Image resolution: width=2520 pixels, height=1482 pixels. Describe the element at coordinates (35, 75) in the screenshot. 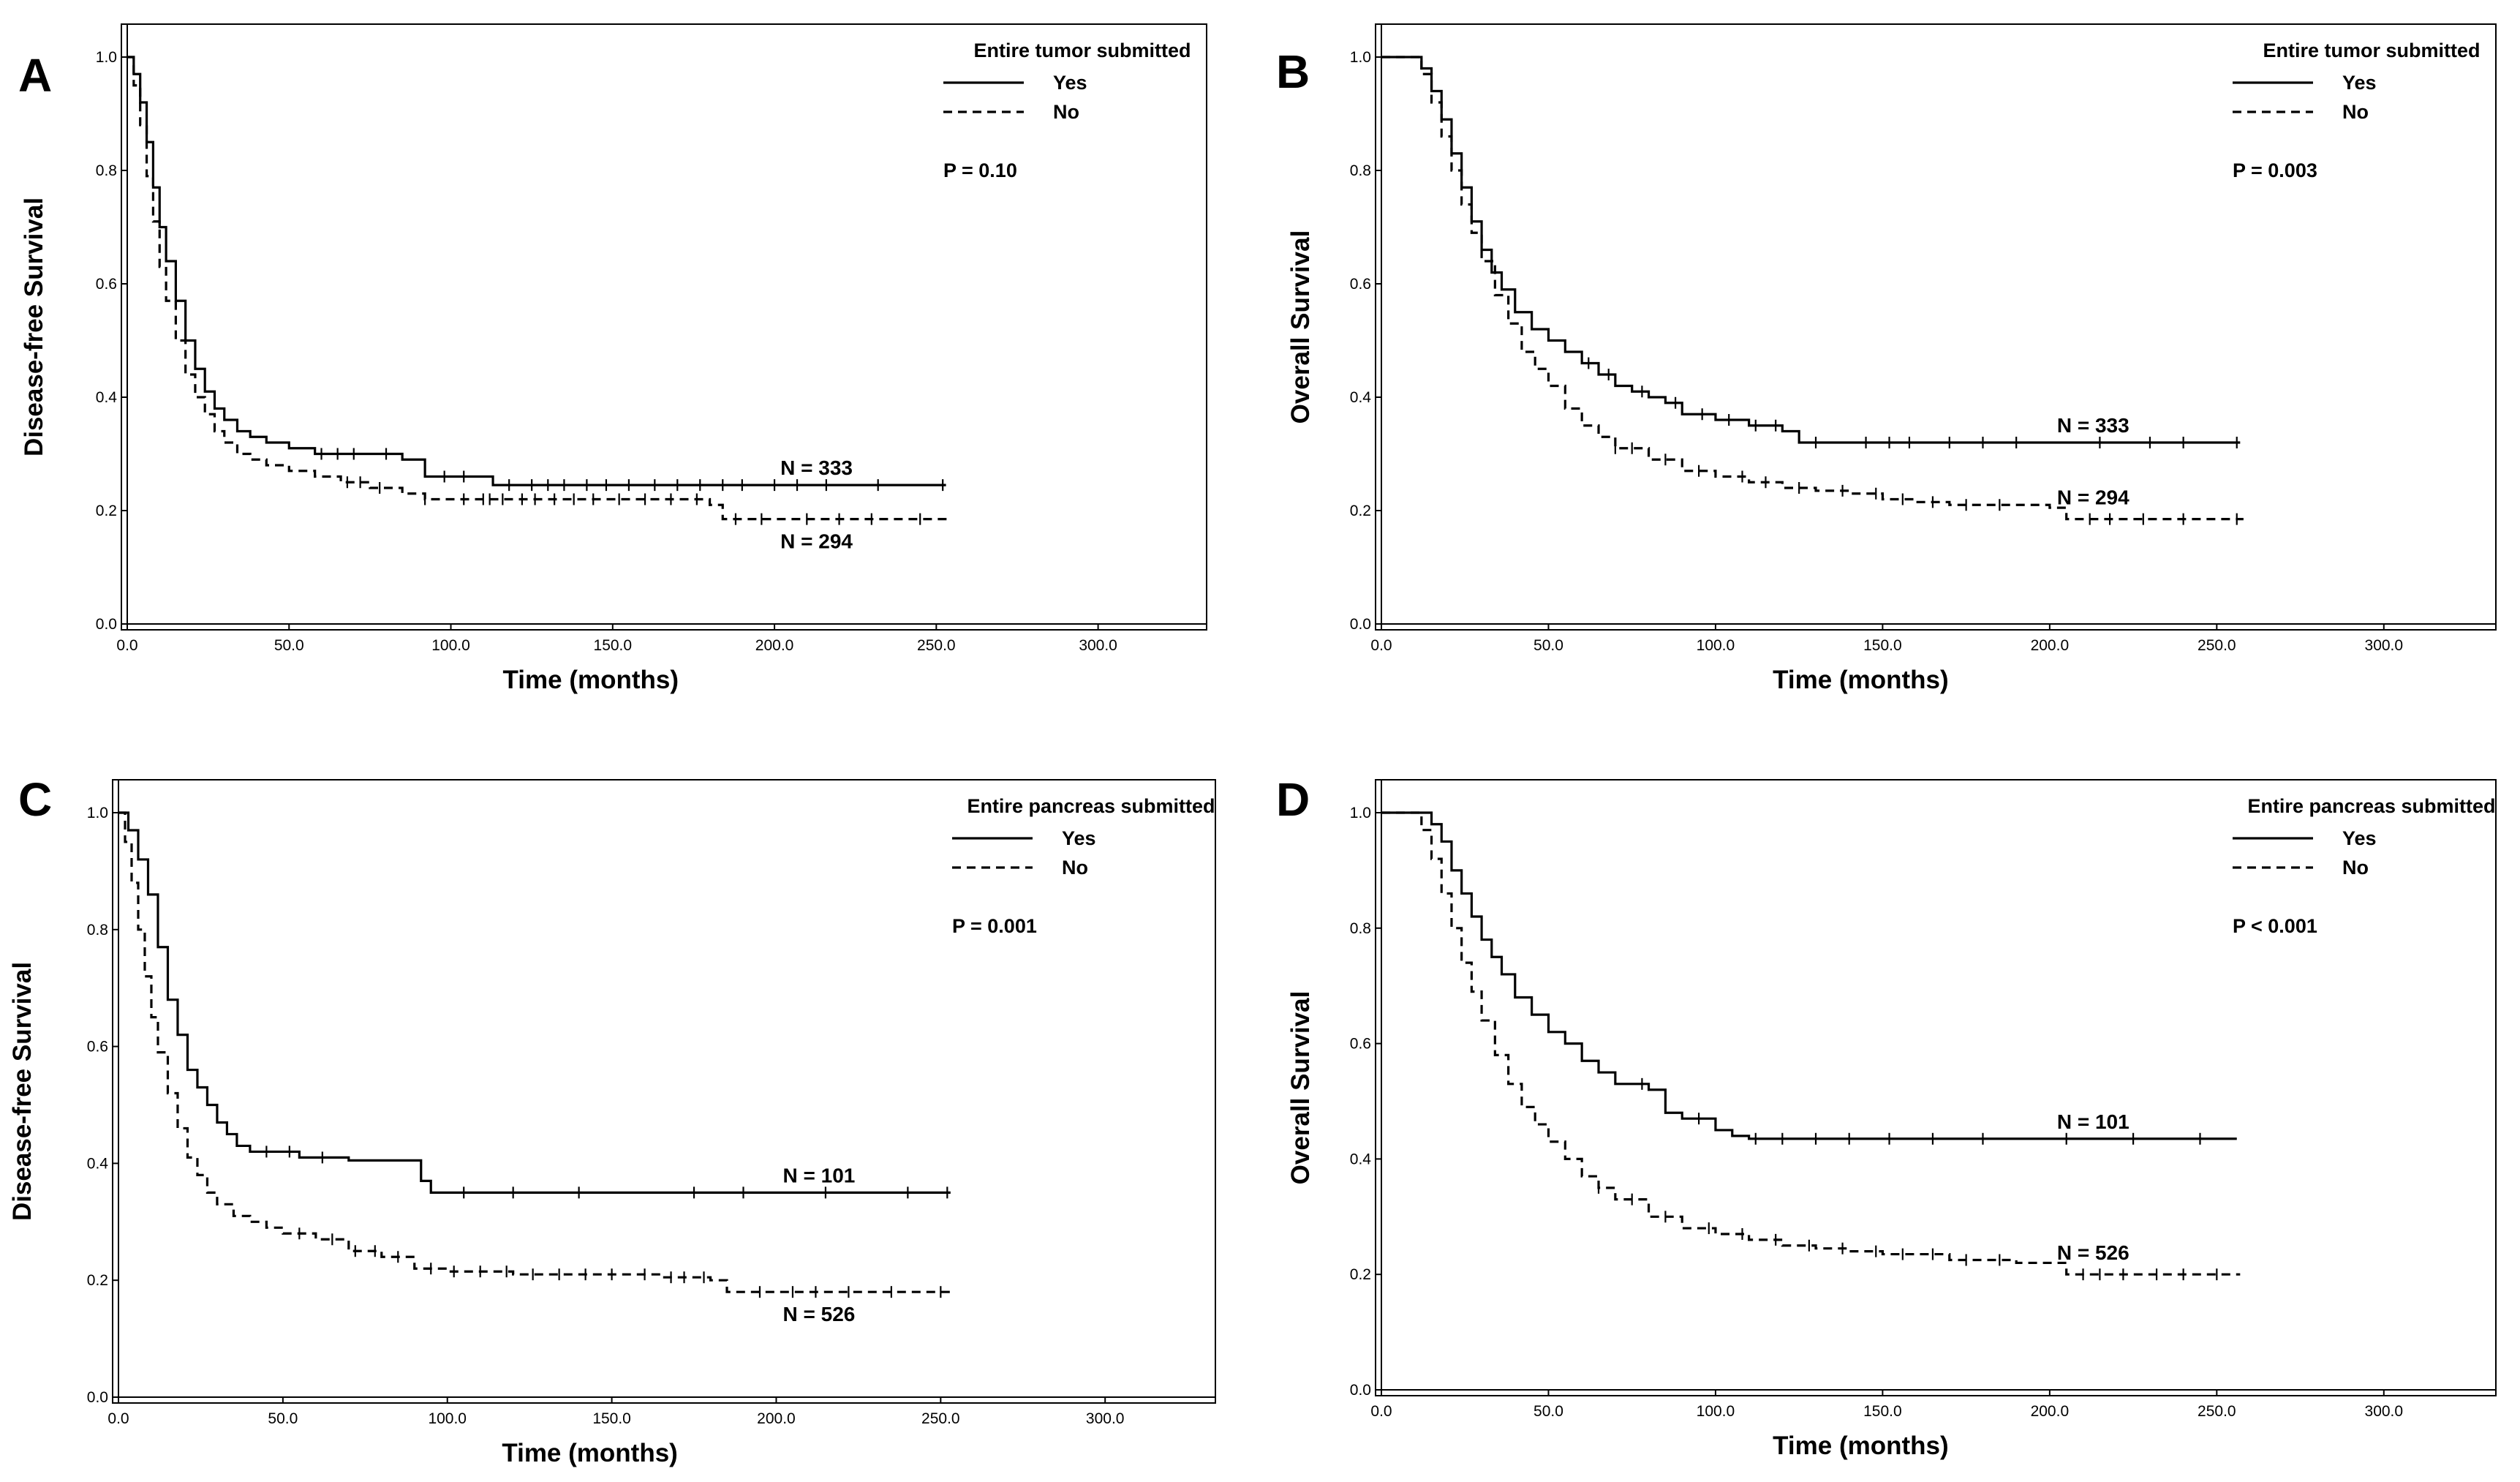

I see `panel-letter: A` at that location.